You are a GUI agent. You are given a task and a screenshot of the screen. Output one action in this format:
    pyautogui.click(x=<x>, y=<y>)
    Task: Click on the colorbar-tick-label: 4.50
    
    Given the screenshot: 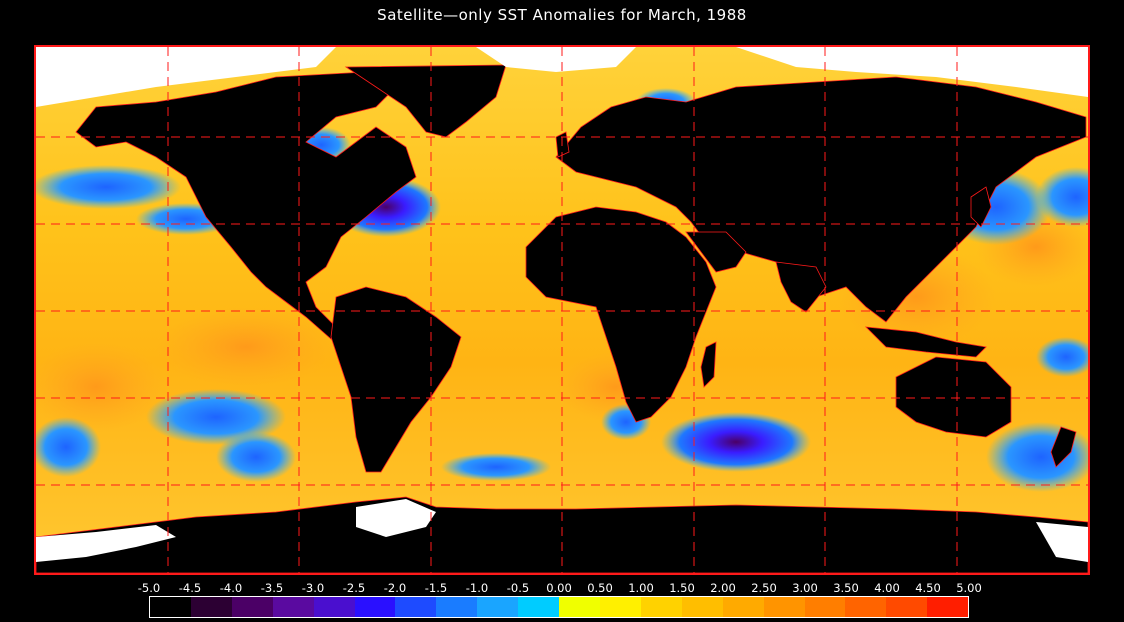 What is the action you would take?
    pyautogui.click(x=928, y=588)
    